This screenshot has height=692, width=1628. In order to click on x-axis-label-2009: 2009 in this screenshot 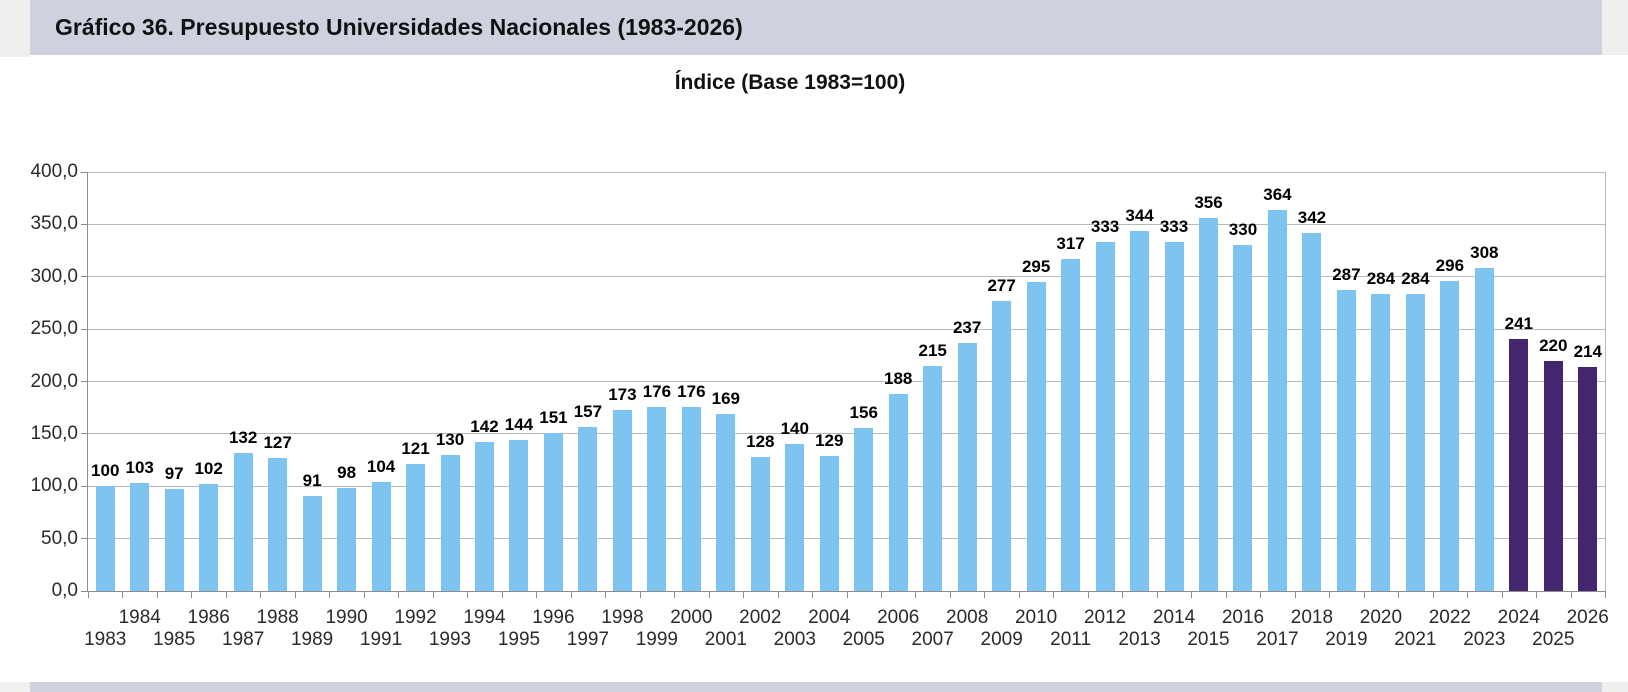, I will do `click(1001, 639)`.